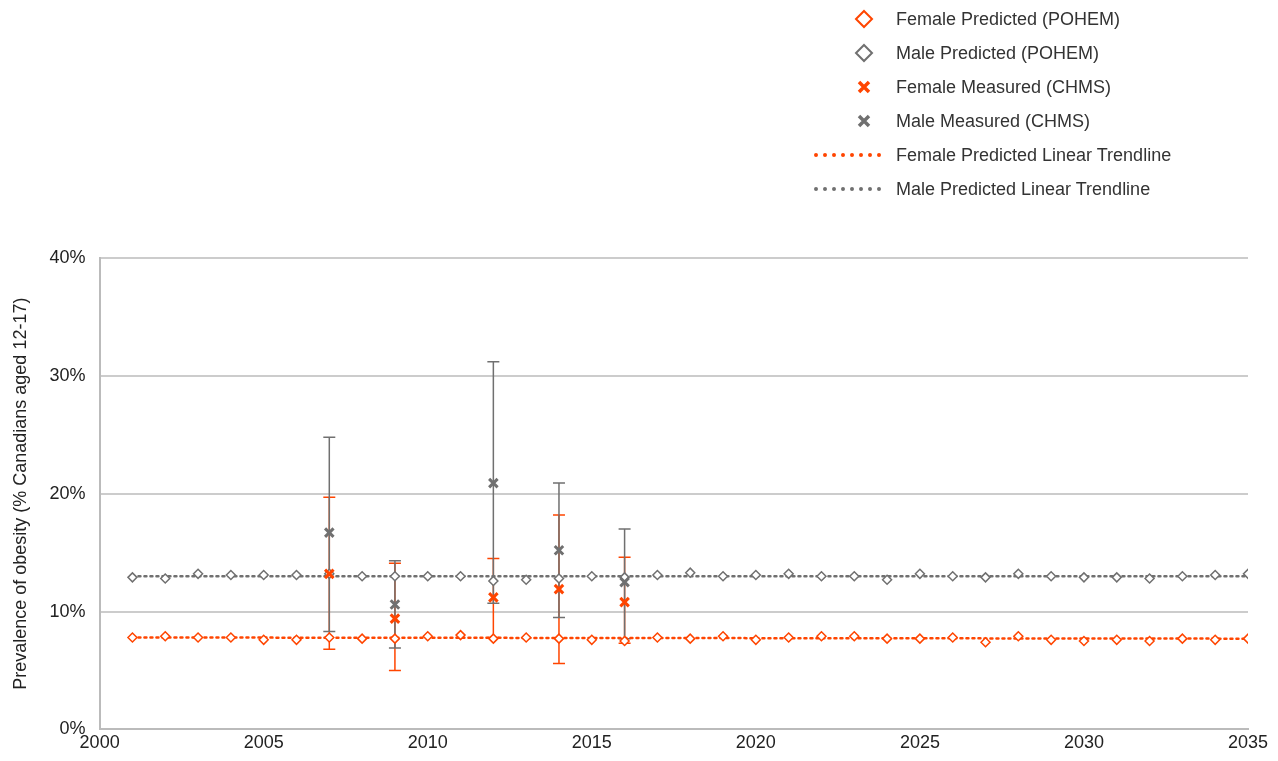  I want to click on legend-label: Female Predicted Linear Trendline, so click(1034, 155).